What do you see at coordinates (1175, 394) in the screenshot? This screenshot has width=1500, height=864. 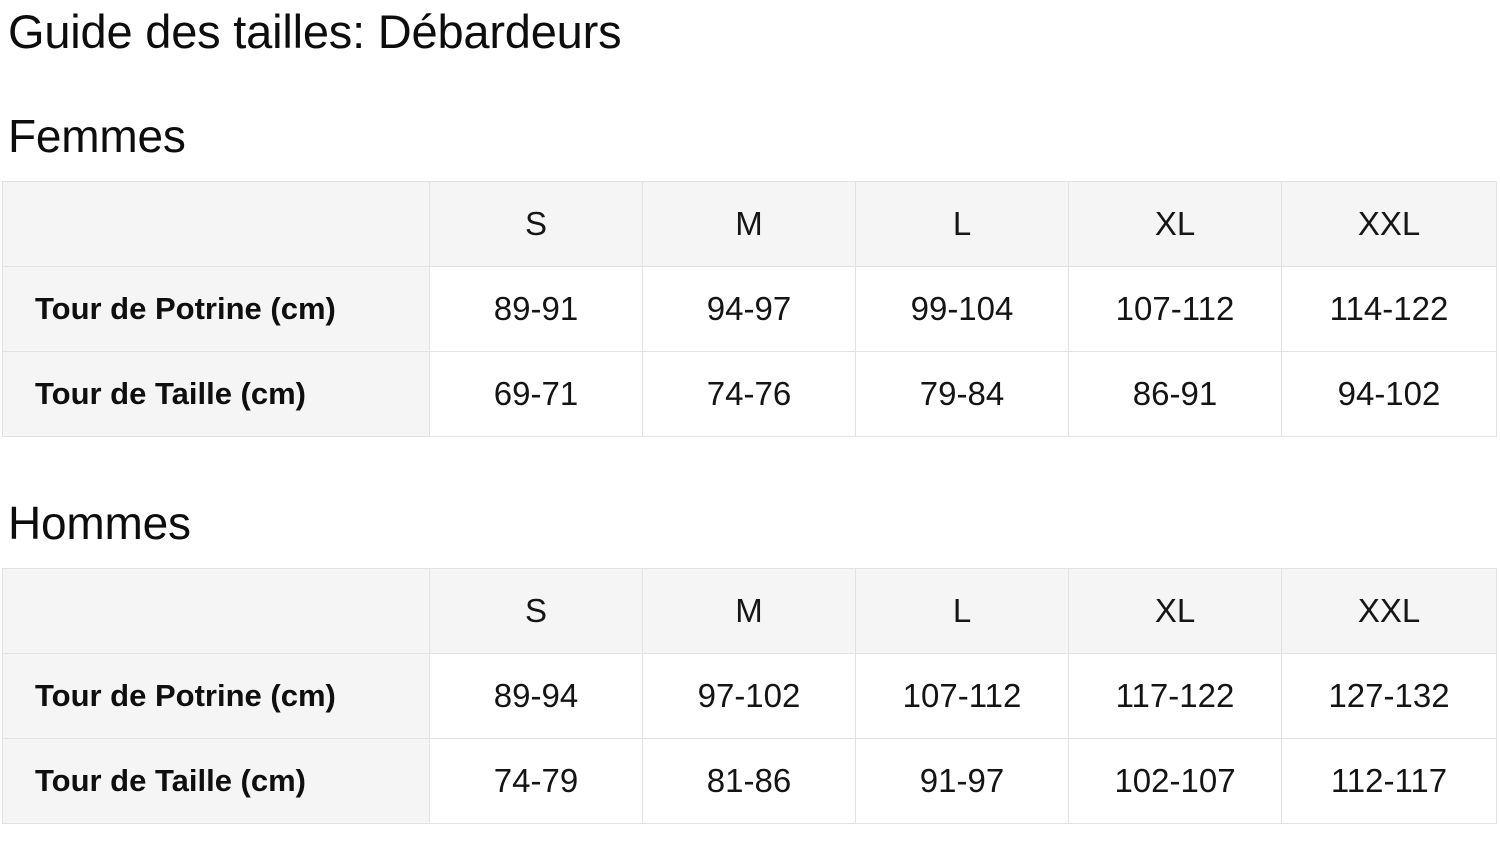 I see `cell-waist-xl: 86-91` at bounding box center [1175, 394].